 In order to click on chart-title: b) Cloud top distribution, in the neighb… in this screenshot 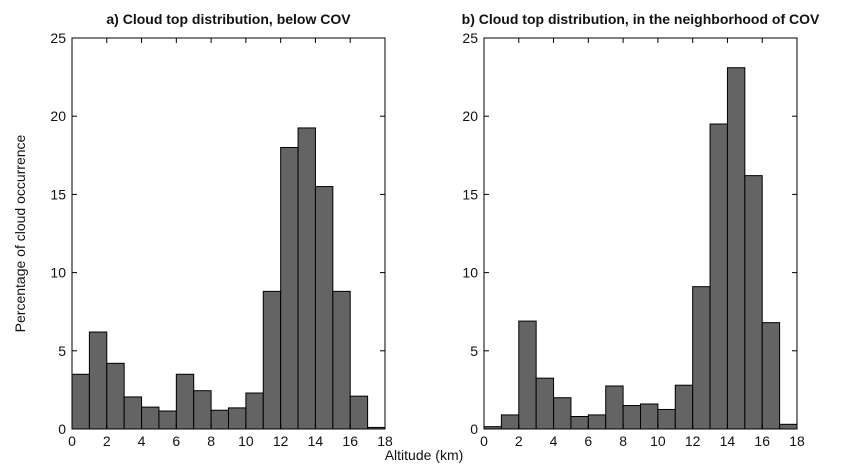, I will do `click(641, 19)`.